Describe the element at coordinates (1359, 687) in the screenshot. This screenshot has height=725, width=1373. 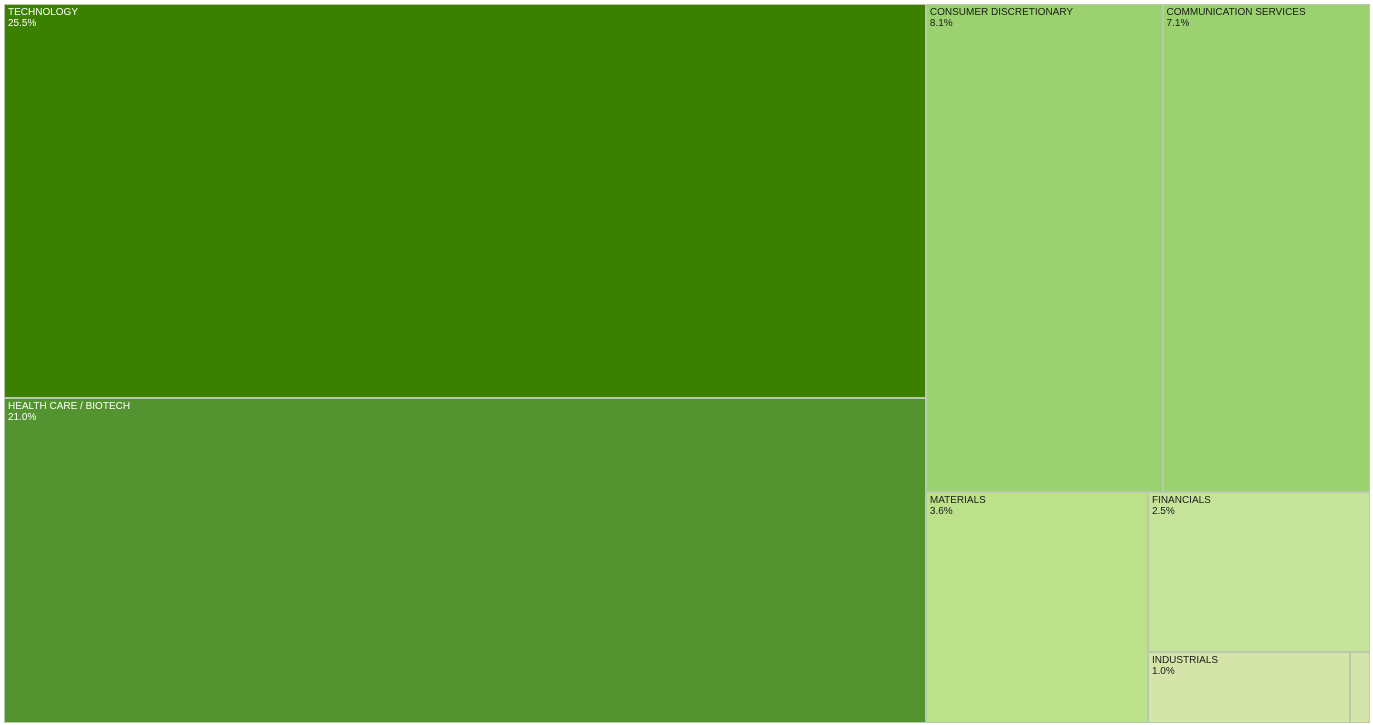
I see `treemap-tile-unlabeled` at that location.